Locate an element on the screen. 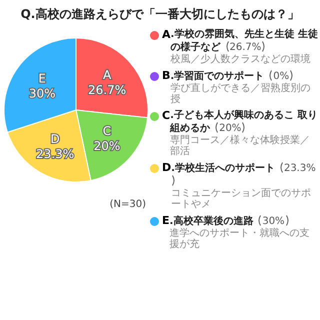 Image resolution: width=320 pixels, height=320 pixels. text: .高校卒業後の進路 is located at coordinates (212, 221).